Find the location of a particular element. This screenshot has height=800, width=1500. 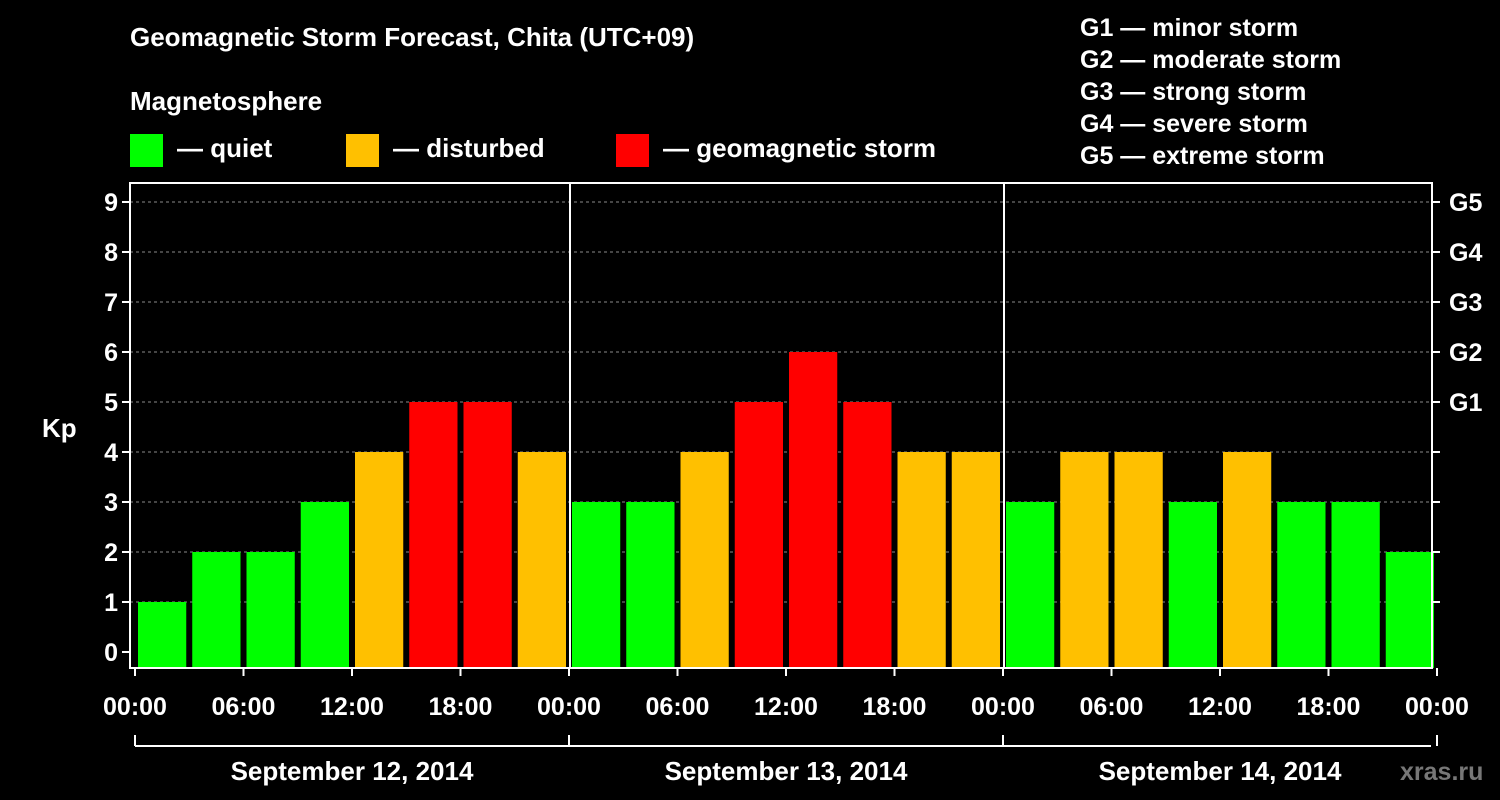

y-tick-label: 6 is located at coordinates (111, 353).